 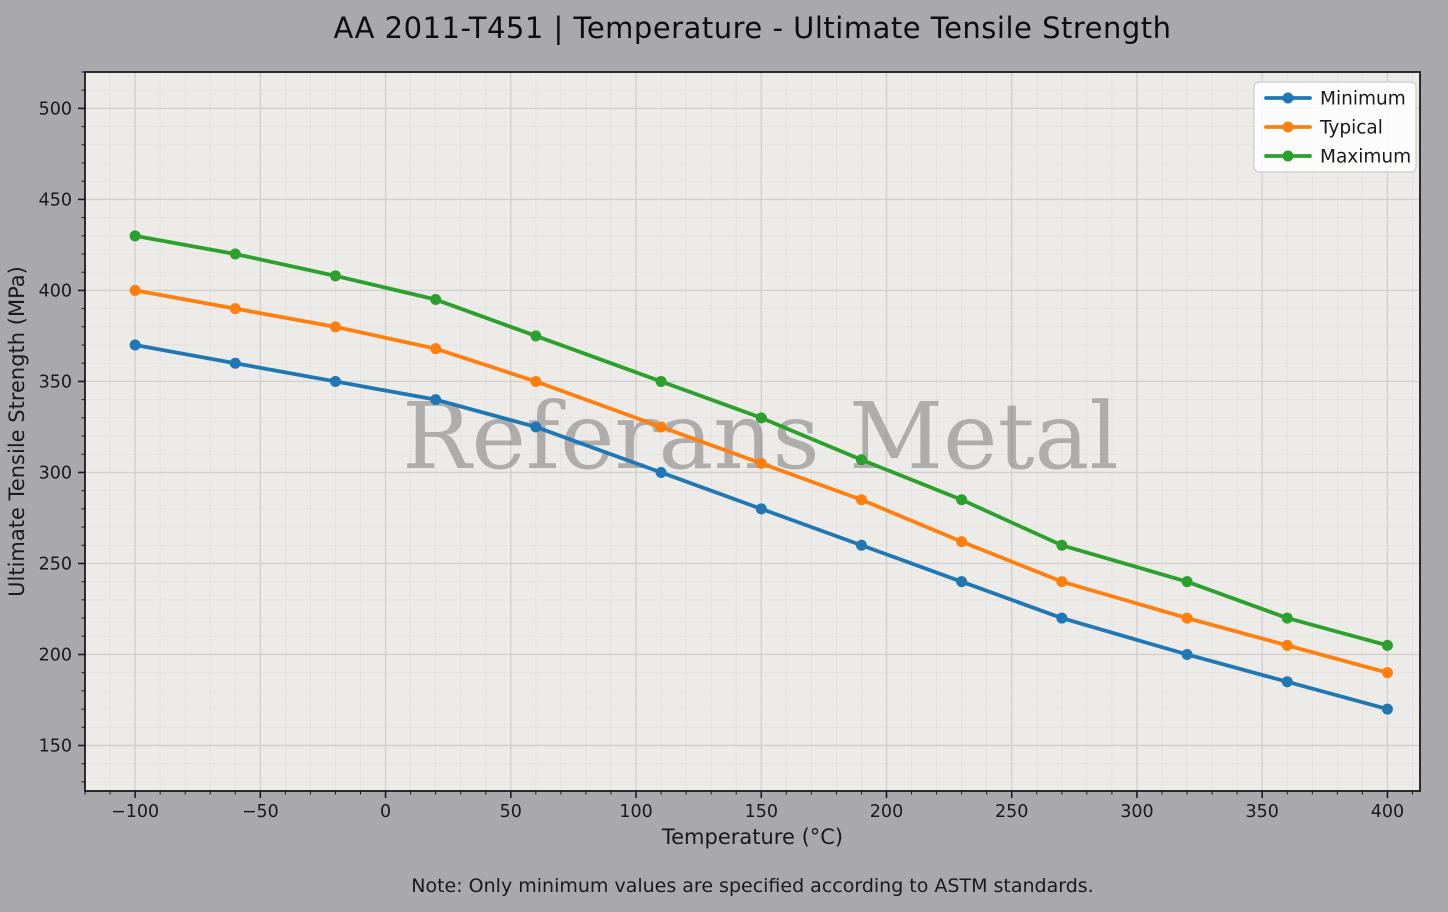 What do you see at coordinates (55, 473) in the screenshot?
I see `y-tick-label: 300` at bounding box center [55, 473].